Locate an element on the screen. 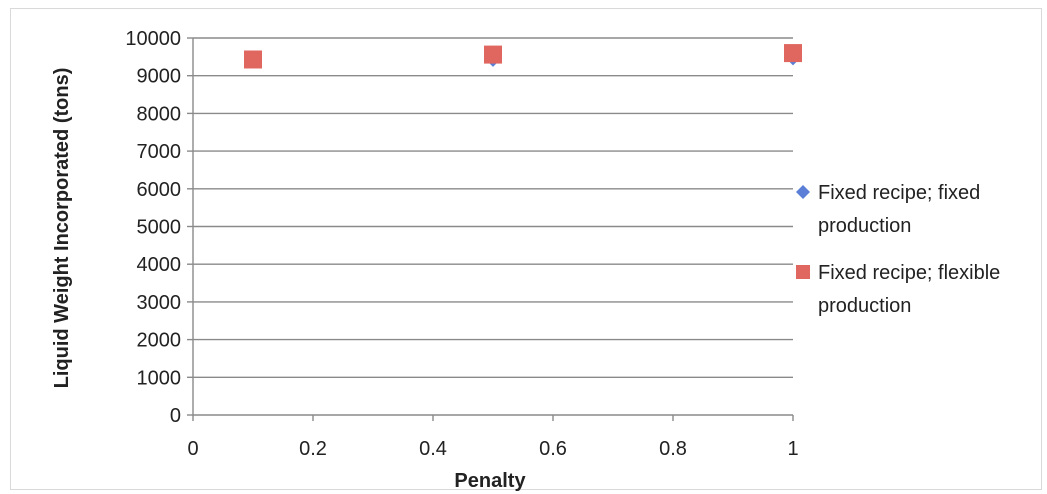 This screenshot has width=1047, height=494. y-tick-label: 6000 is located at coordinates (159, 190).